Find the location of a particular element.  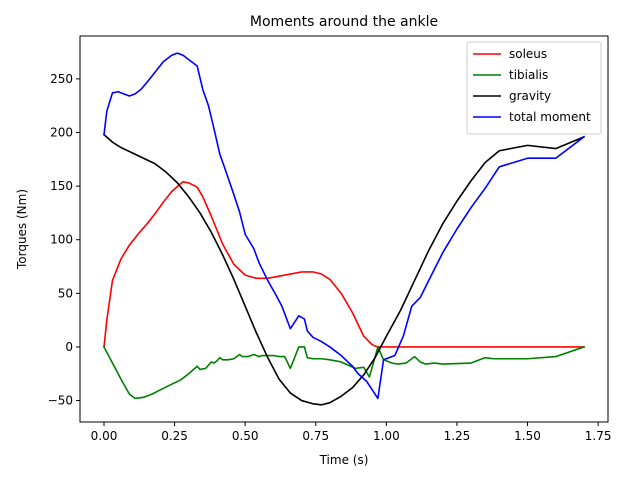

y-axis: −50 0 50 100 150 200 250 is located at coordinates (64, 240).